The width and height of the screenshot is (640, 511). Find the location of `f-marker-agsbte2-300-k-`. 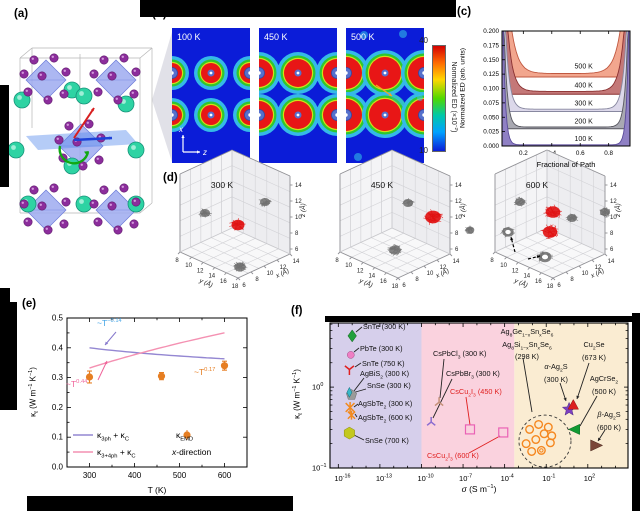

f-marker-agsbte2-300-k- is located at coordinates (350, 407).